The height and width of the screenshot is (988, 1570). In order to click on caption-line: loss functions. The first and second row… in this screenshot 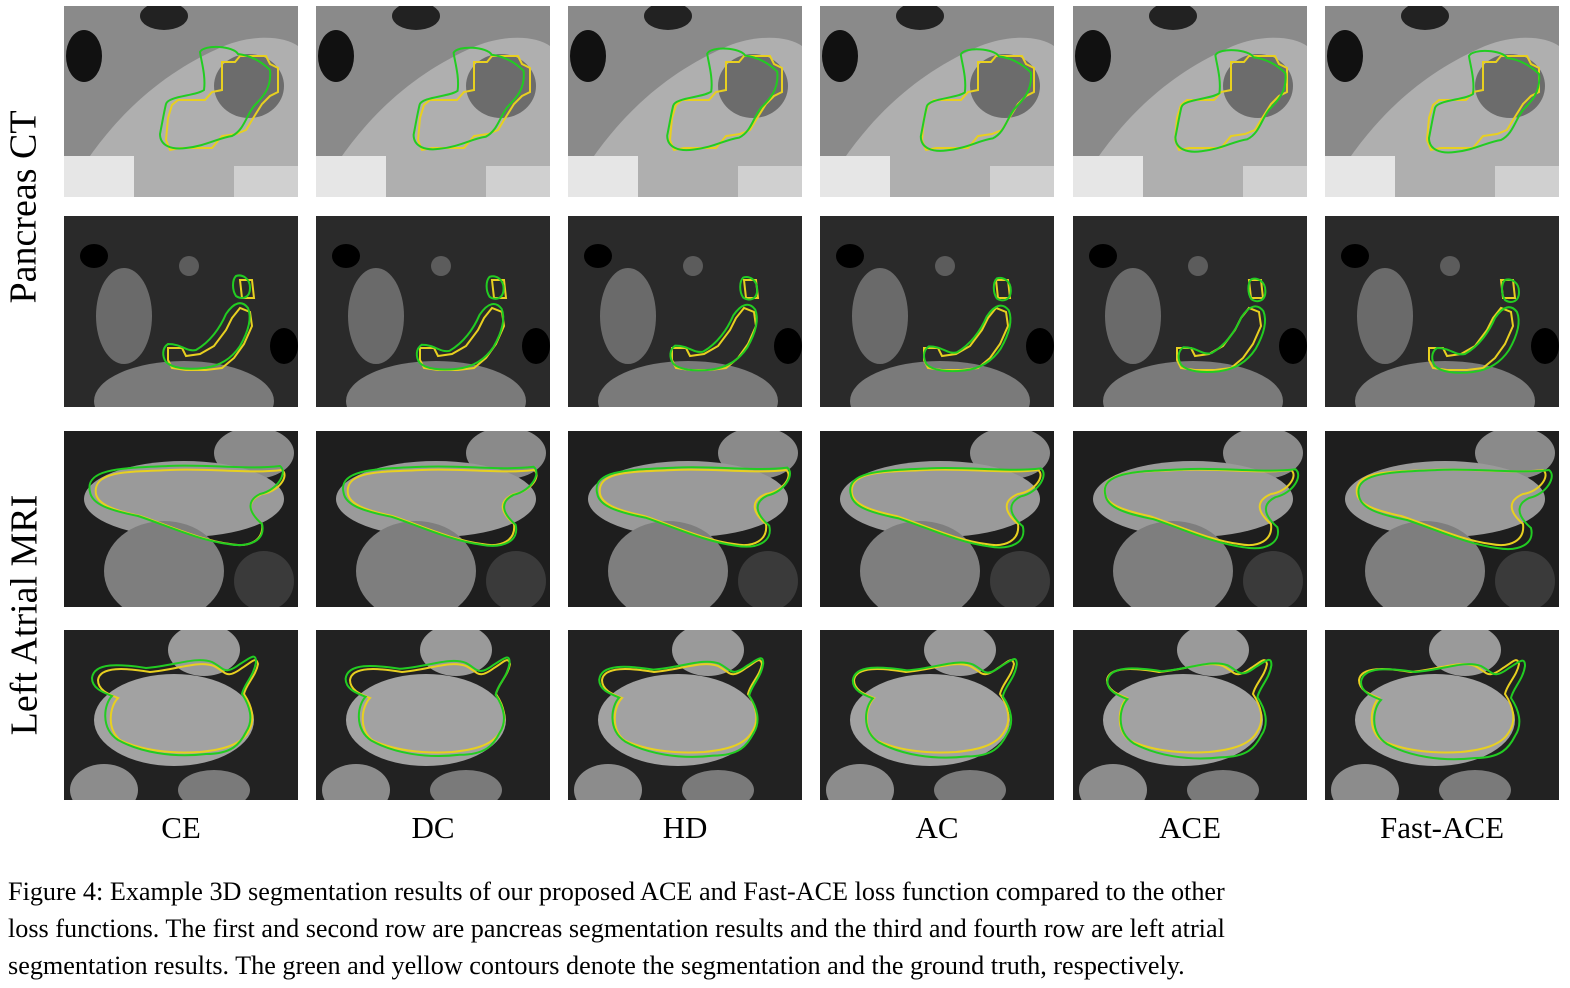, I will do `click(616, 928)`.